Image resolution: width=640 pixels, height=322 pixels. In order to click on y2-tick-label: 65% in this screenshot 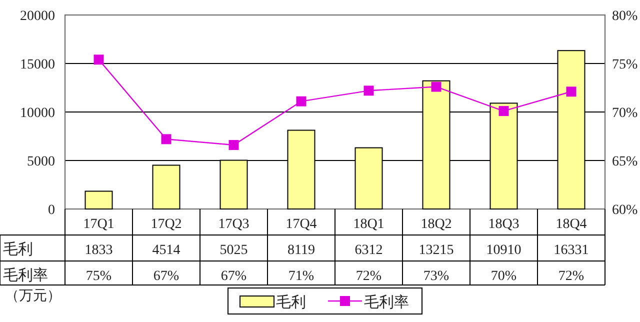, I will do `click(625, 162)`.